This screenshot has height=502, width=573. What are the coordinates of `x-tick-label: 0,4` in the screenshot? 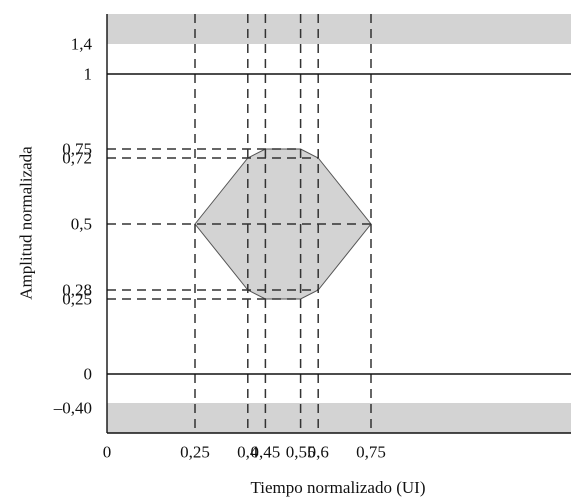 It's located at (248, 452).